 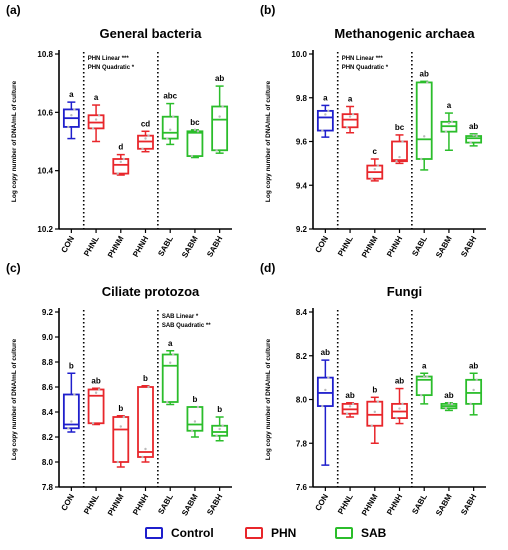 I want to click on panel-title: General bacteria, so click(x=151, y=33).